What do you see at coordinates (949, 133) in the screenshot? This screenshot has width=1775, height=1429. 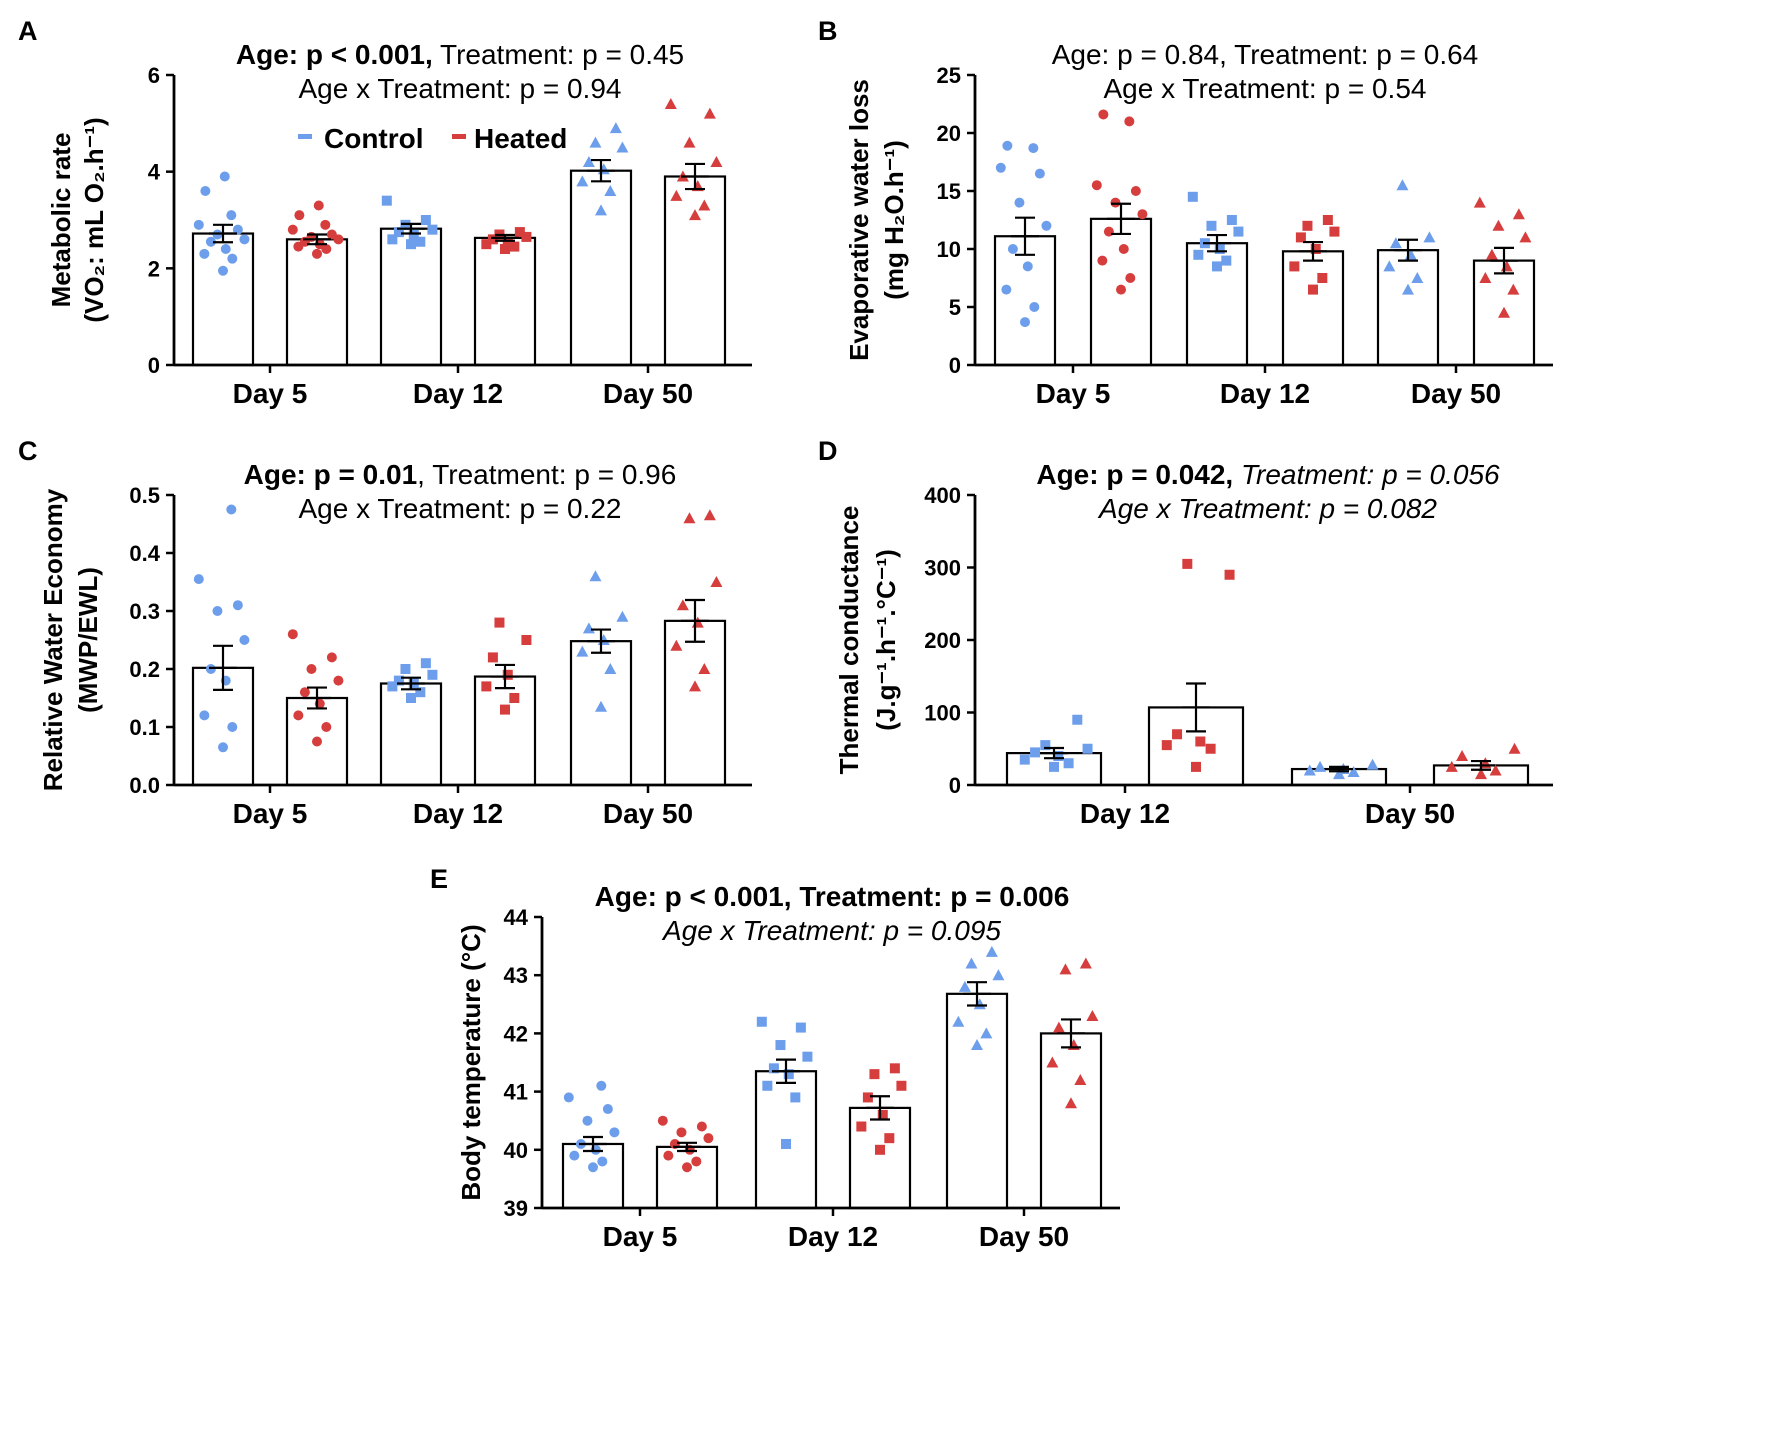 I see `y-tick-label: 20` at bounding box center [949, 133].